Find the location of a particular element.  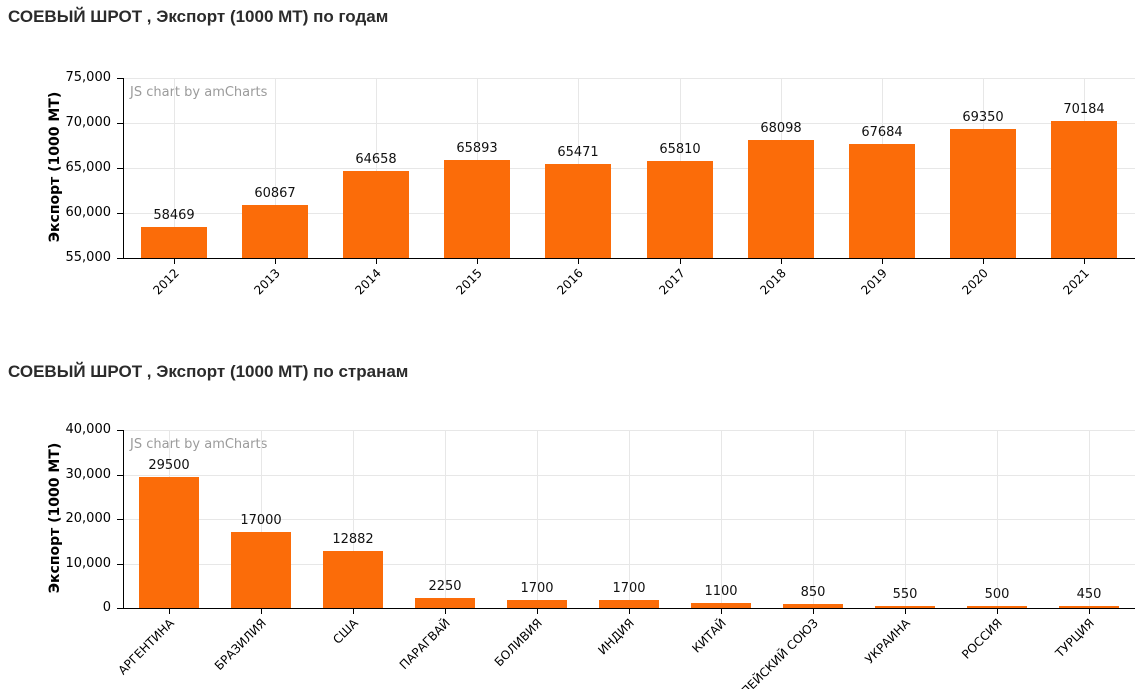

x-axis-tick-label: ТУРЦИЯ is located at coordinates (1074, 638).